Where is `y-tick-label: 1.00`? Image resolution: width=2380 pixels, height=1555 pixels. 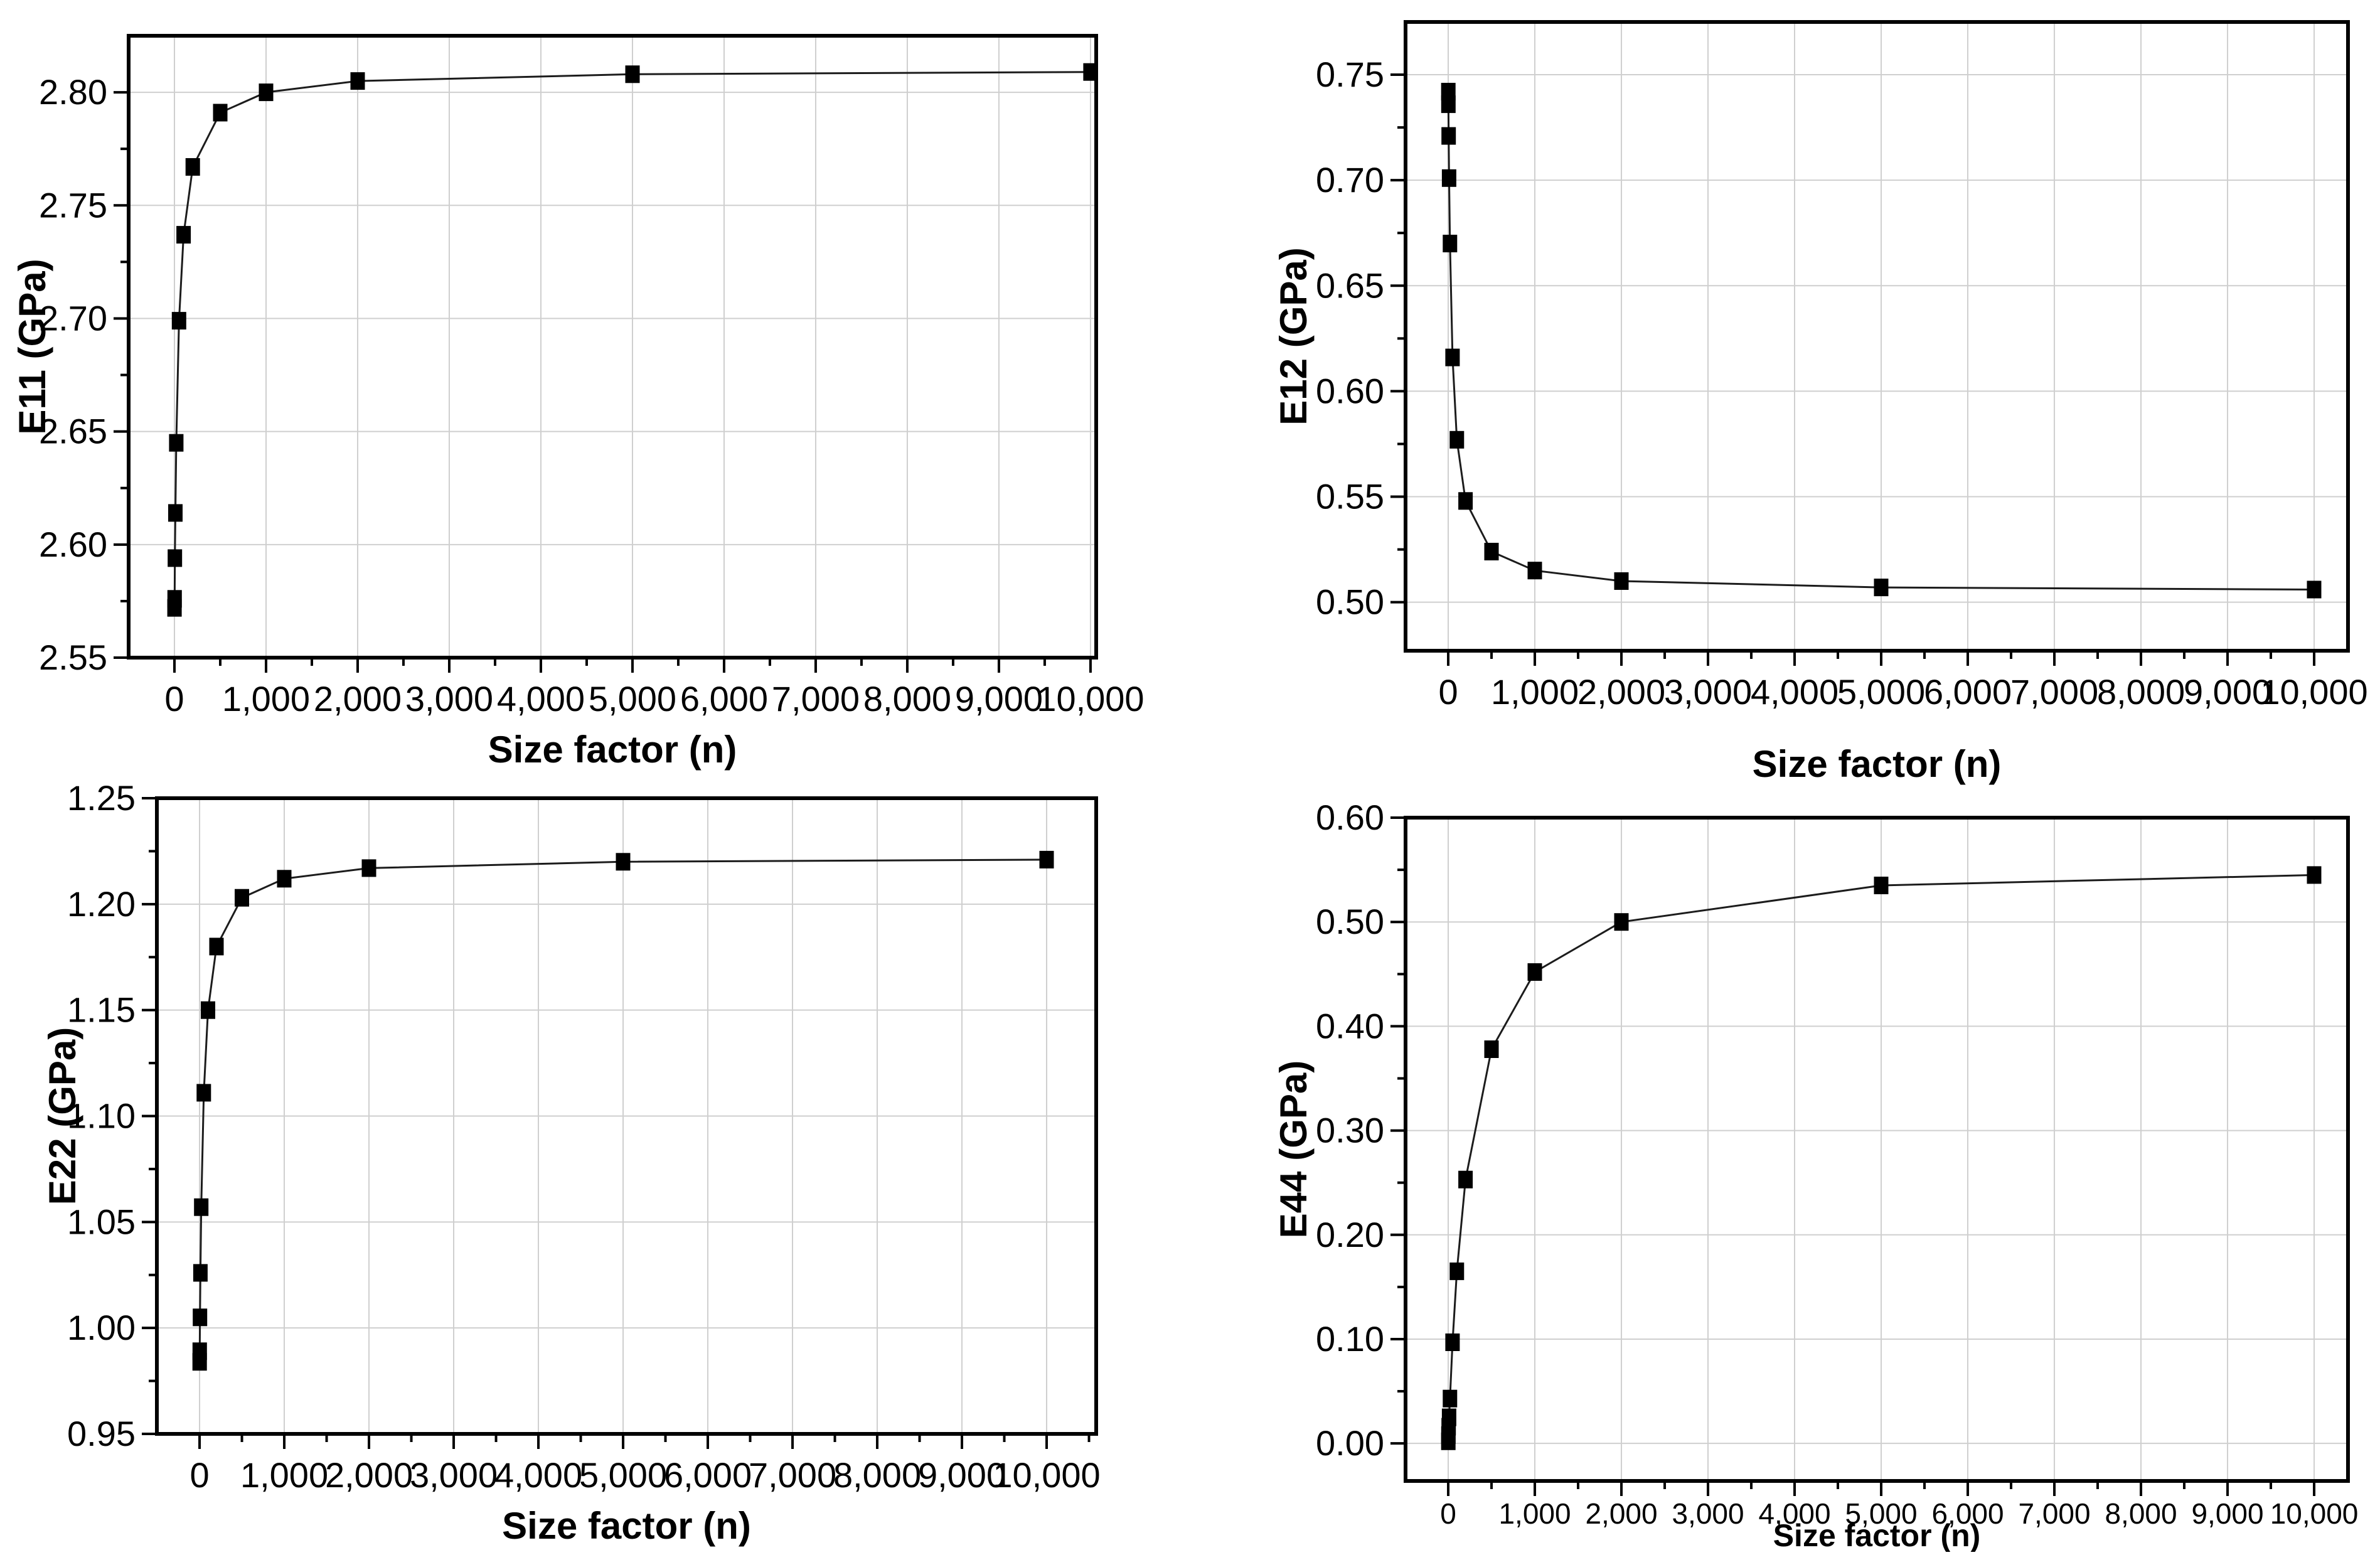 y-tick-label: 1.00 is located at coordinates (101, 1327).